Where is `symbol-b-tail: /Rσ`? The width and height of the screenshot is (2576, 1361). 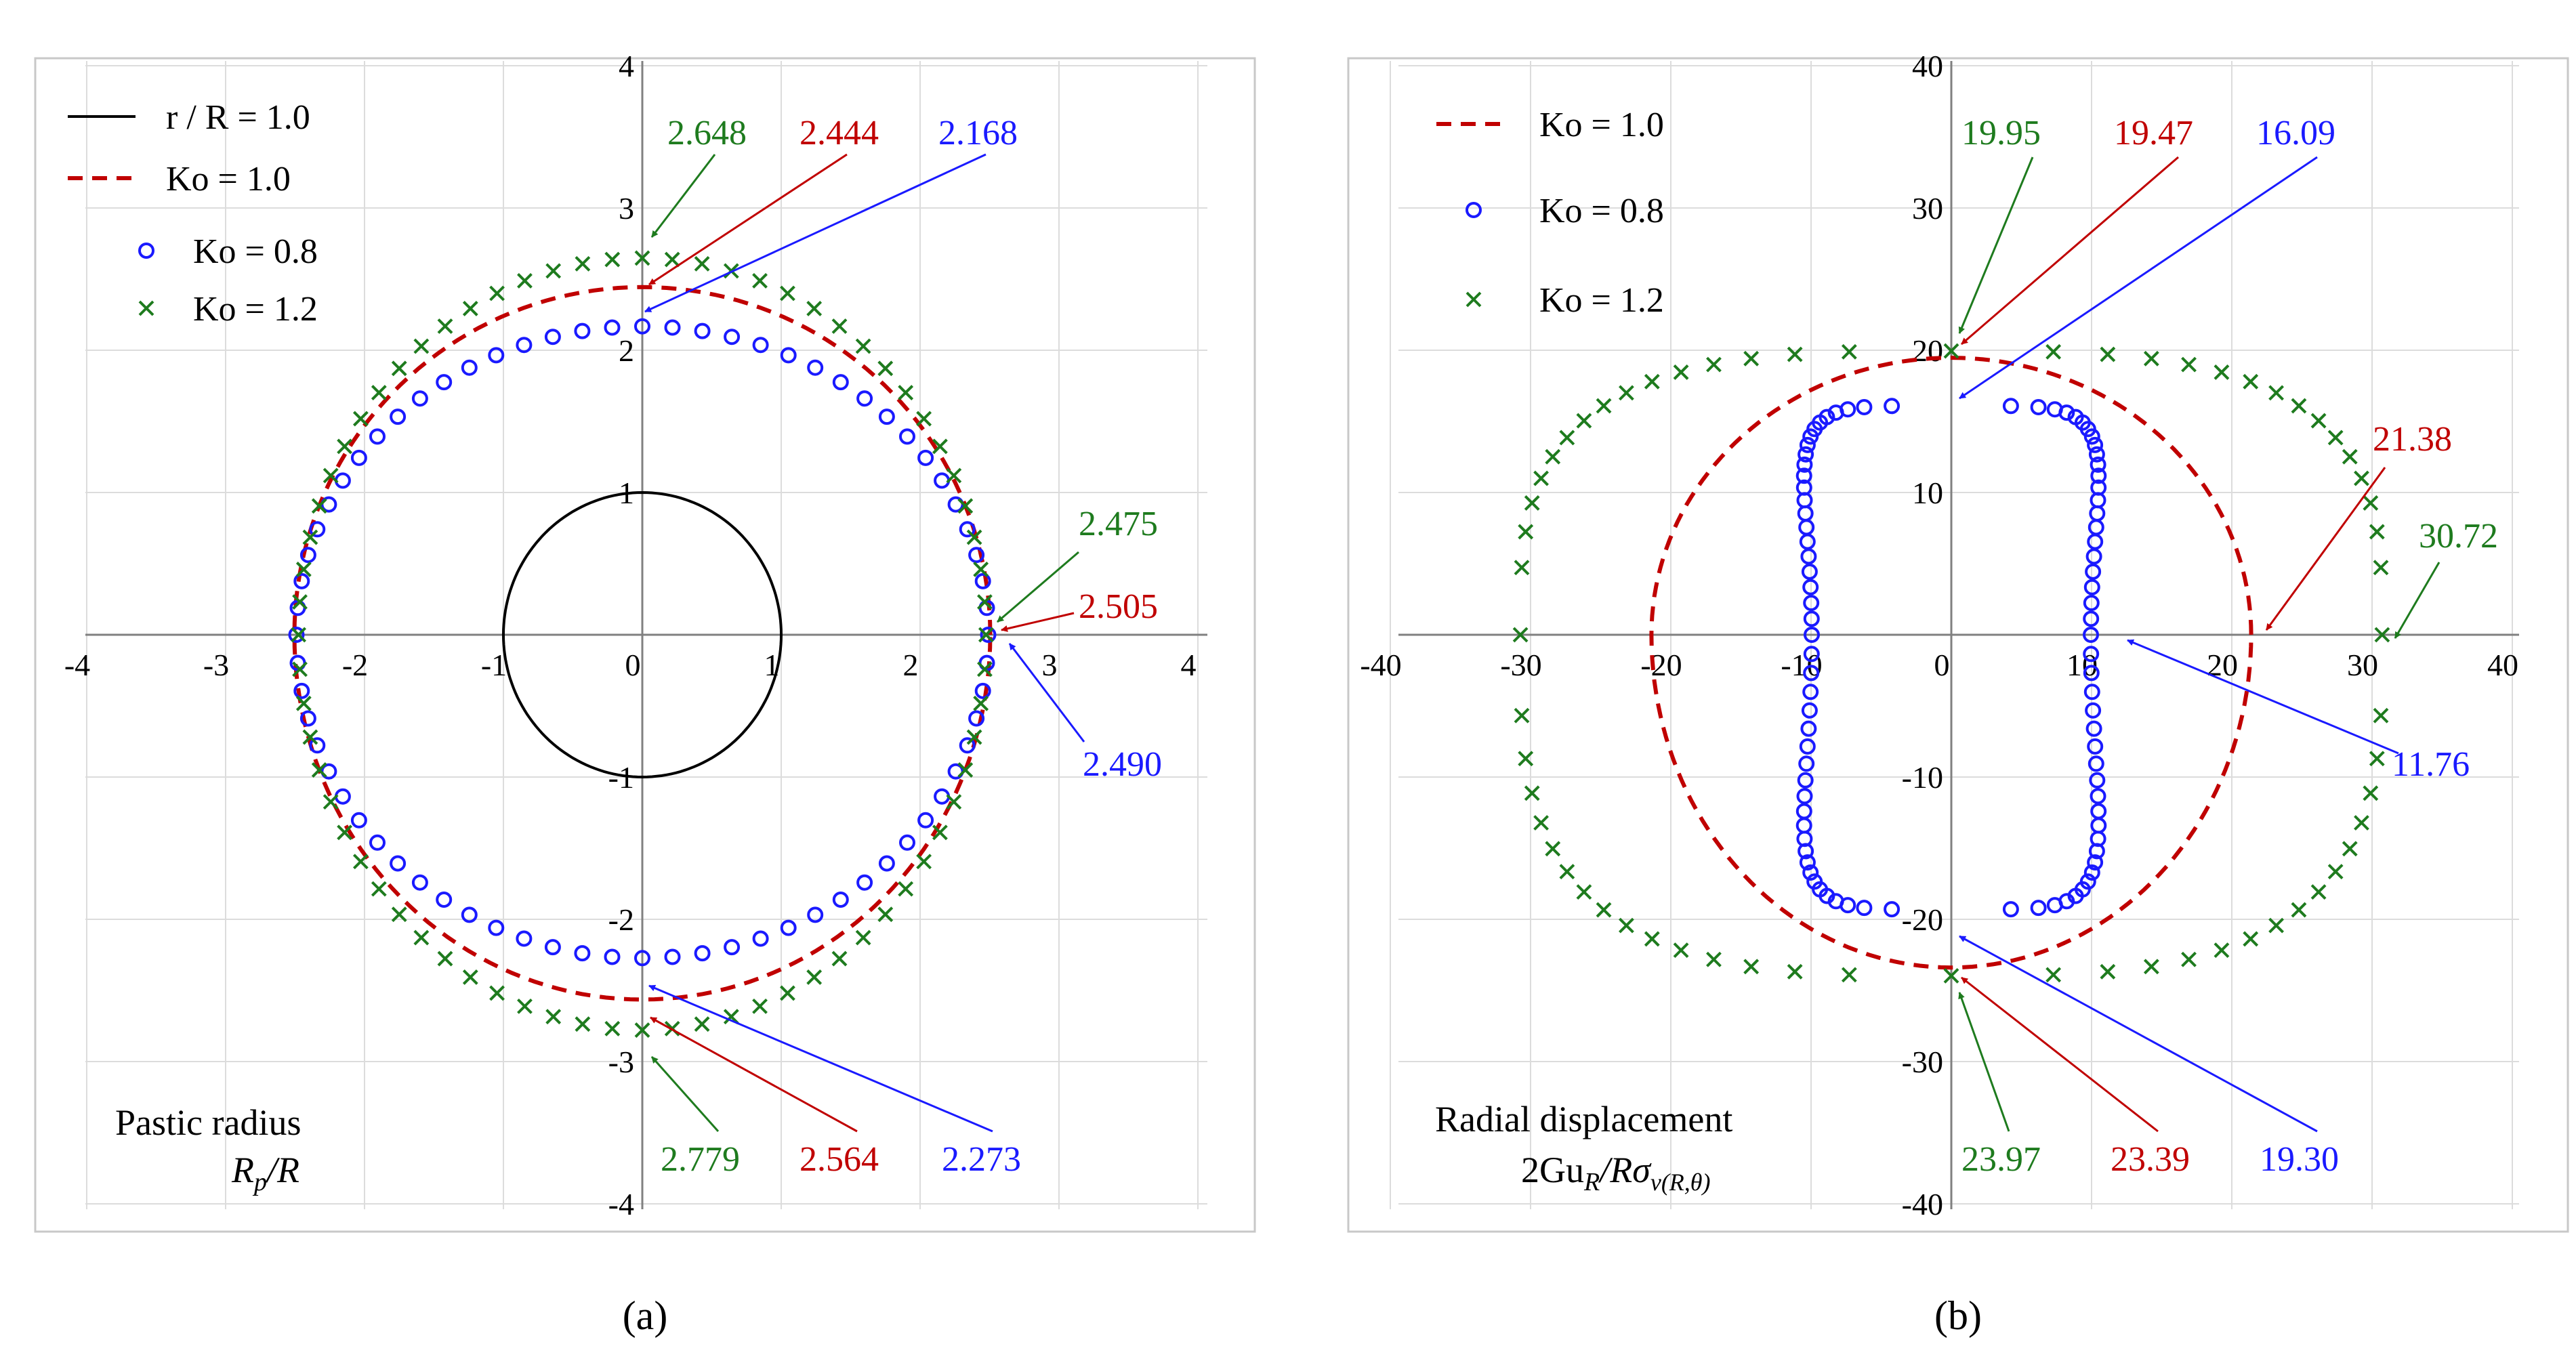 symbol-b-tail: /Rσ is located at coordinates (1625, 1170).